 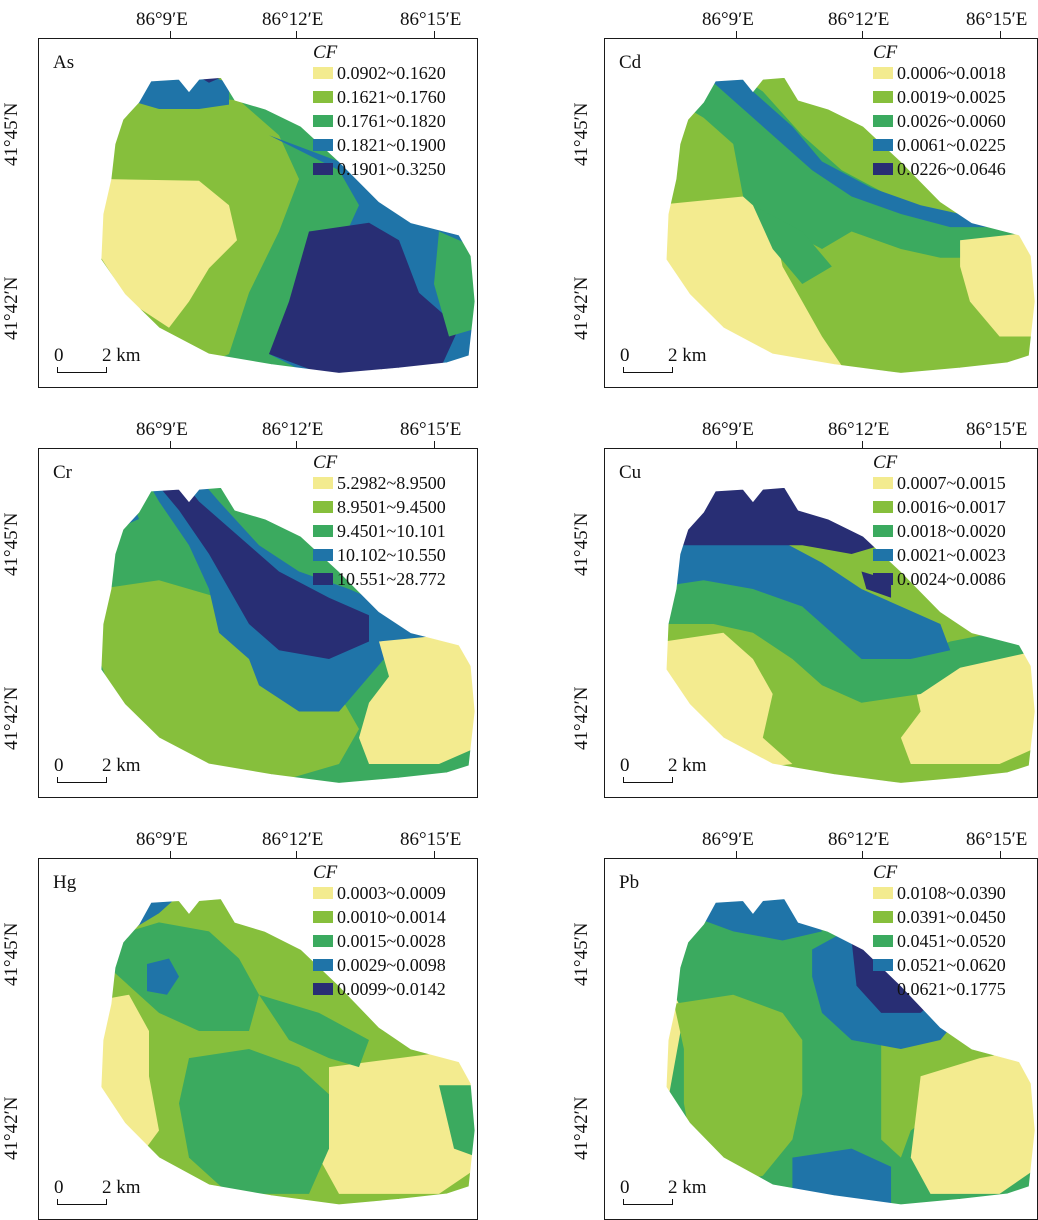 I want to click on legend-item: 0.0018~0.0020, so click(x=939, y=531).